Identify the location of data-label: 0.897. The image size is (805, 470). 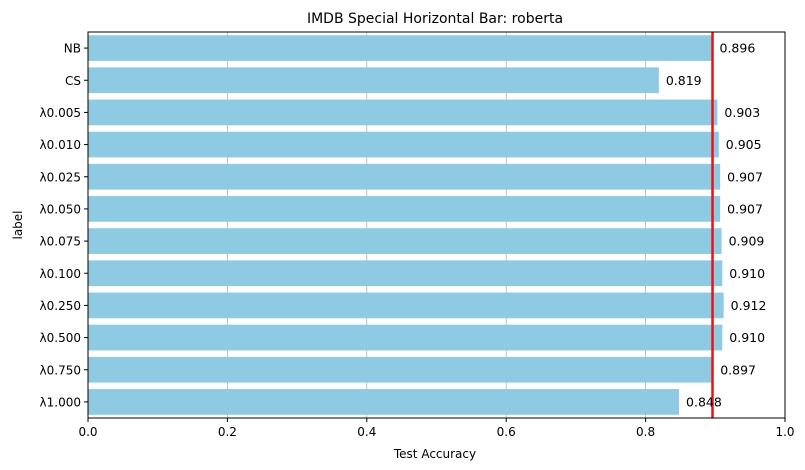
(738, 369).